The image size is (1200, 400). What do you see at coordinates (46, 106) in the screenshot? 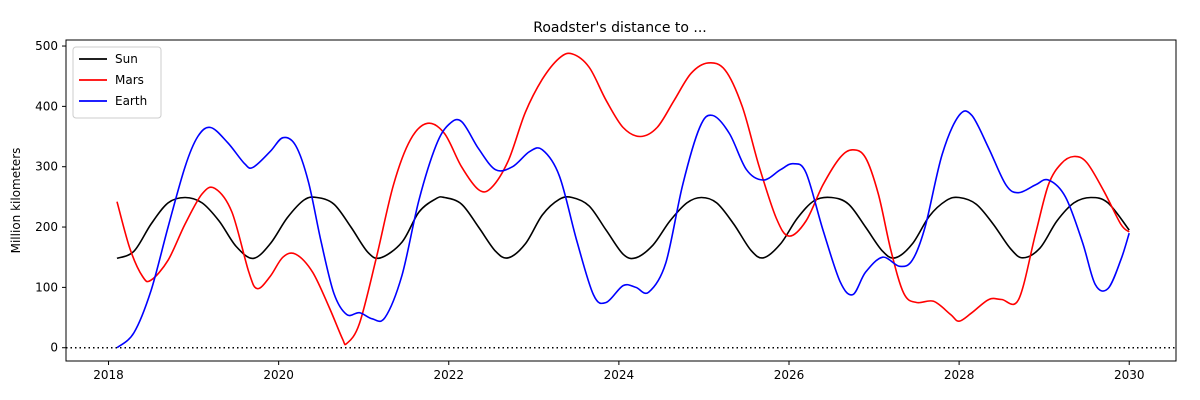
I see `y-tick-label: 400` at bounding box center [46, 106].